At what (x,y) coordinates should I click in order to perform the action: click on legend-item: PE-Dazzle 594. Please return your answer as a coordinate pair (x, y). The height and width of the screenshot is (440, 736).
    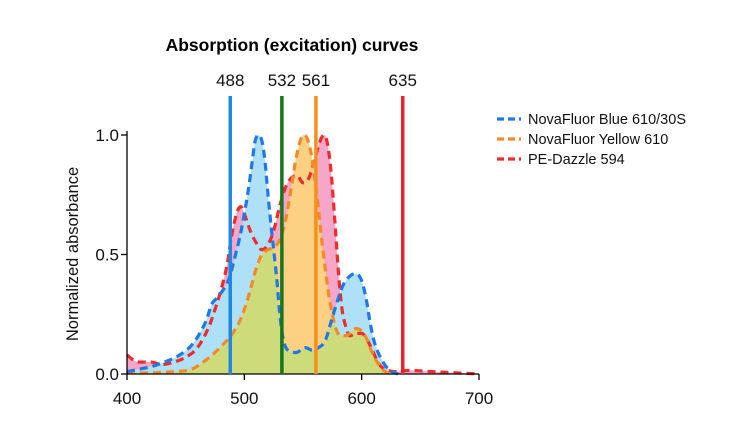
    Looking at the image, I should click on (561, 160).